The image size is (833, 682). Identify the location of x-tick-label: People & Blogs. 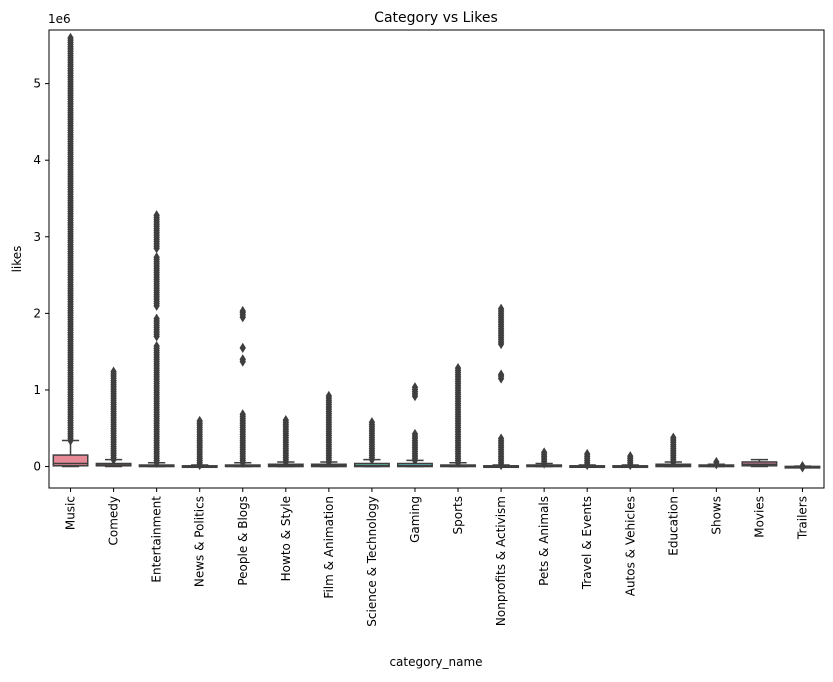
(243, 541).